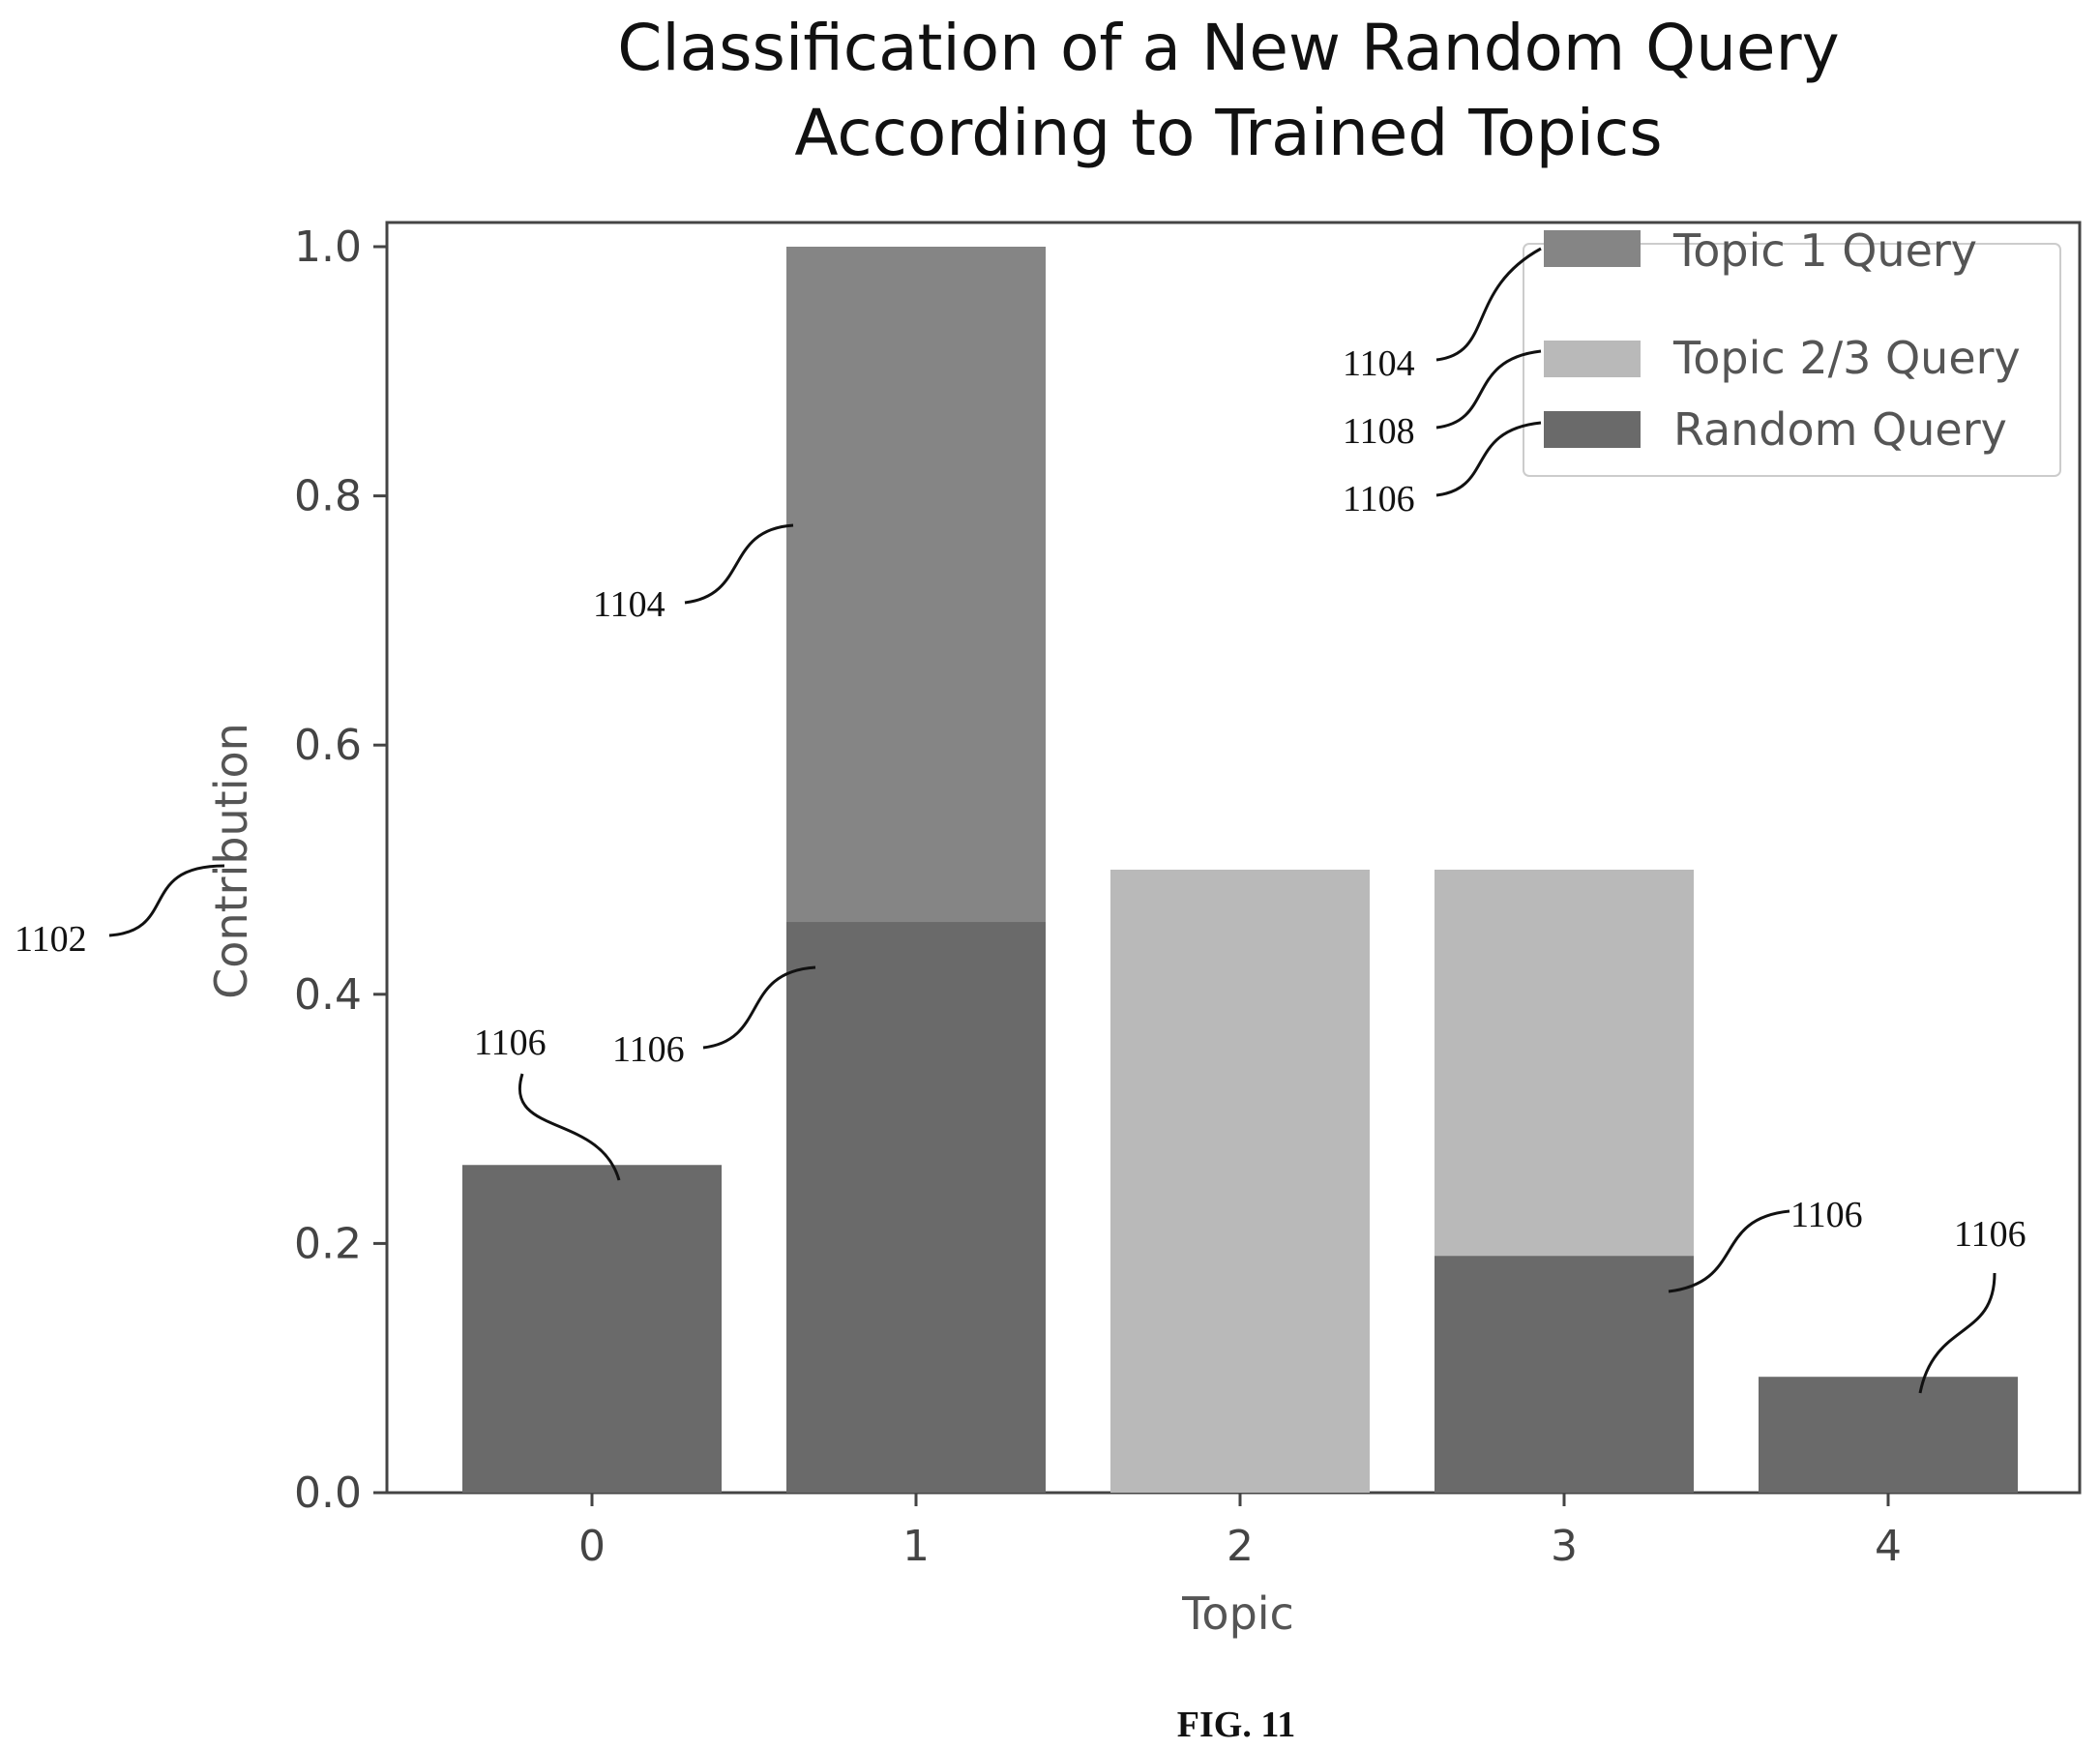 The width and height of the screenshot is (2100, 1750). What do you see at coordinates (51, 940) in the screenshot?
I see `ref-ylabel: 1102` at bounding box center [51, 940].